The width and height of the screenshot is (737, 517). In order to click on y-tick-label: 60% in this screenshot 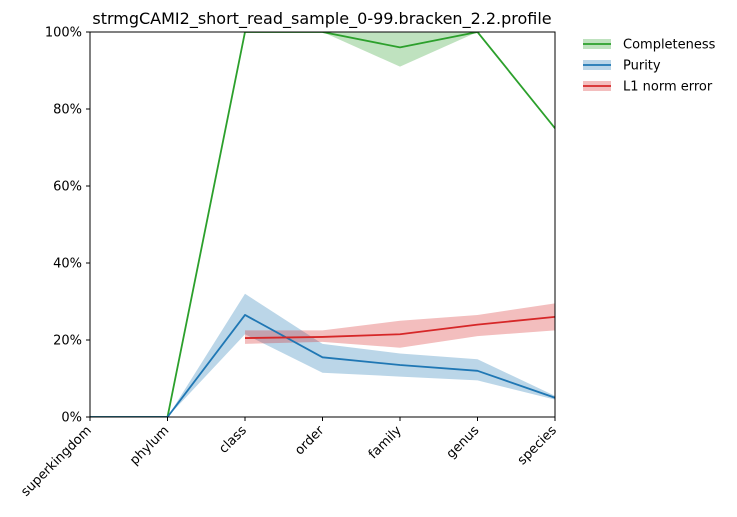, I will do `click(67, 187)`.